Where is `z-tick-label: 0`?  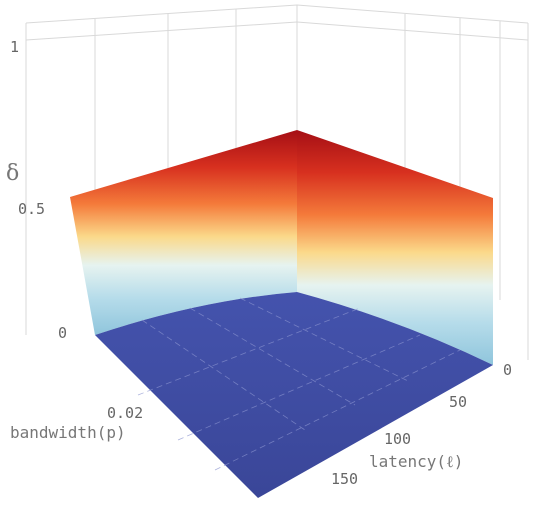 z-tick-label: 0 is located at coordinates (62, 333).